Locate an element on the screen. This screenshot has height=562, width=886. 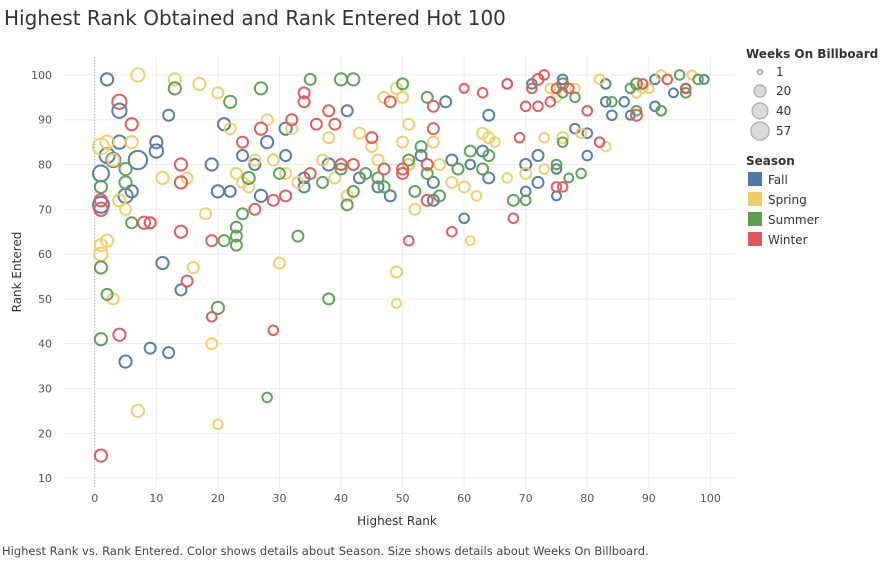
y-tick-label: 10 is located at coordinates (45, 478).